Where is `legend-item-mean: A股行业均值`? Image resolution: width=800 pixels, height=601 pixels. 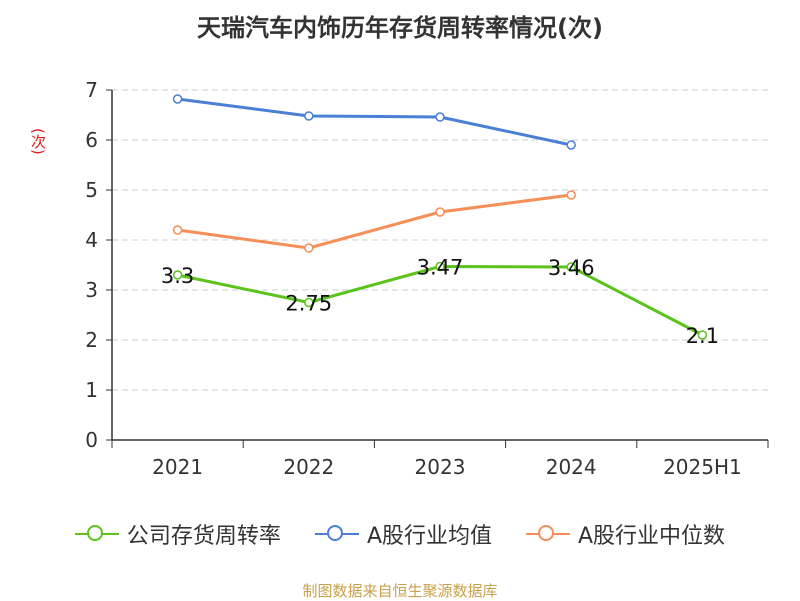 legend-item-mean: A股行业均值 is located at coordinates (403, 534).